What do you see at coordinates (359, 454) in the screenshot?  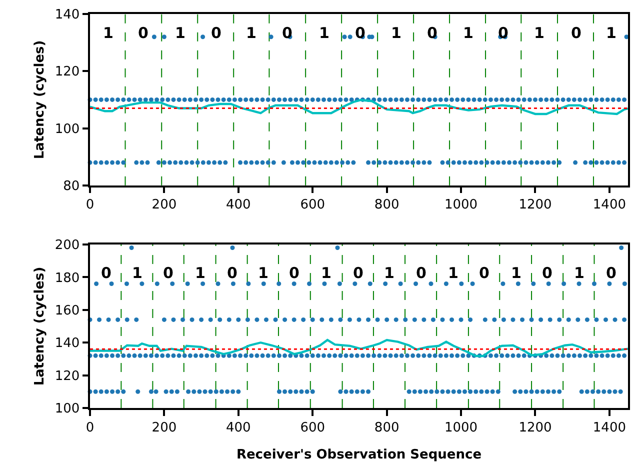 I see `x-axis-title: Receiver's Observation Sequence` at bounding box center [359, 454].